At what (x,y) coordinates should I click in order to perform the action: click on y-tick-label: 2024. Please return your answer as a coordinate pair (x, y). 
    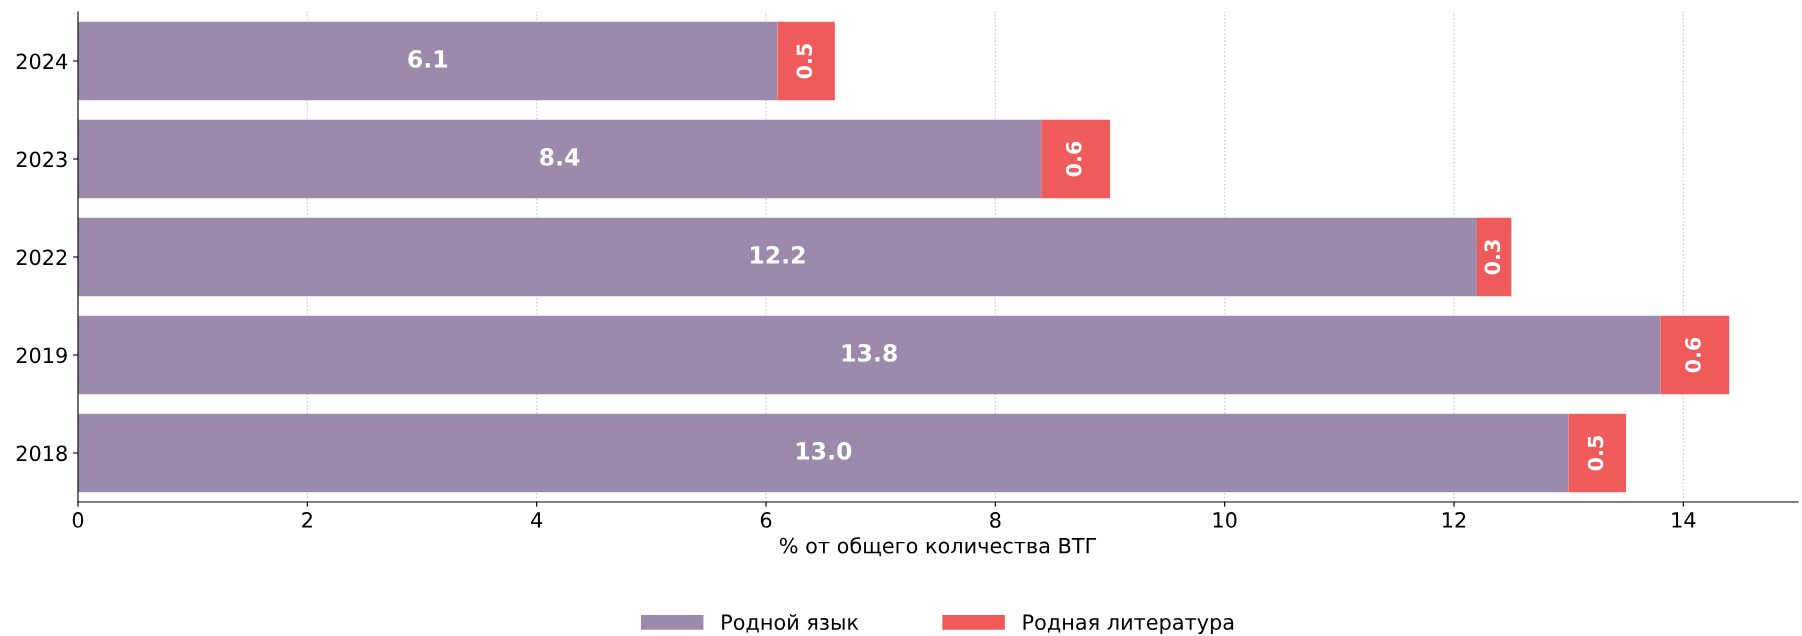
    Looking at the image, I should click on (42, 61).